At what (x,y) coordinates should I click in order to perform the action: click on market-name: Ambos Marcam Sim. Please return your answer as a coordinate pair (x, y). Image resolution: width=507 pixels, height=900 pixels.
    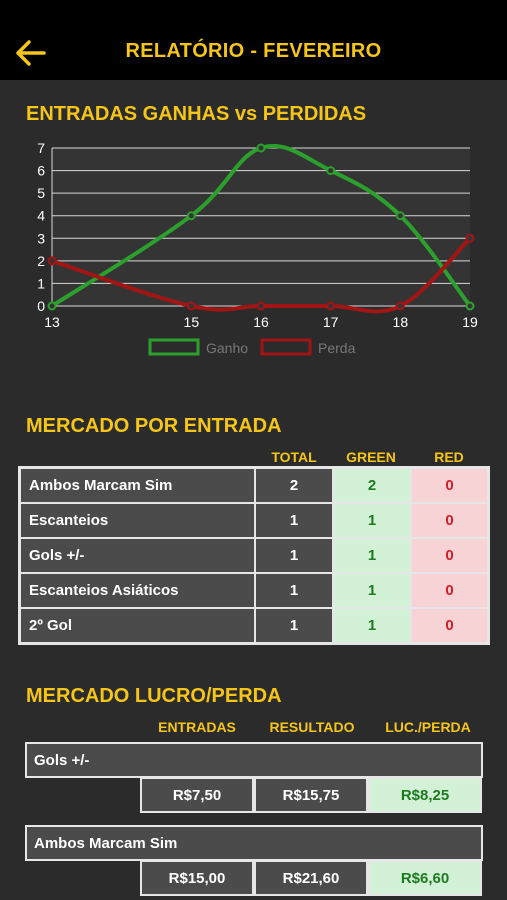
    Looking at the image, I should click on (137, 485).